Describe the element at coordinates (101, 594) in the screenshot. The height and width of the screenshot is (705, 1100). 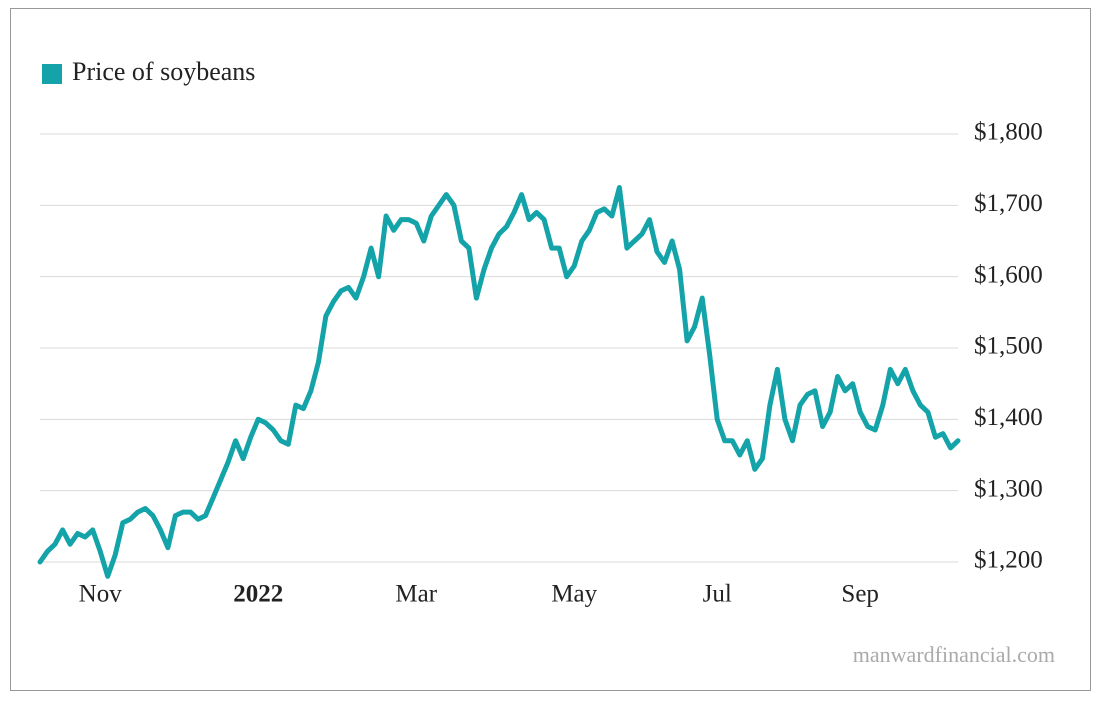
I see `x-tick-label: Nov` at that location.